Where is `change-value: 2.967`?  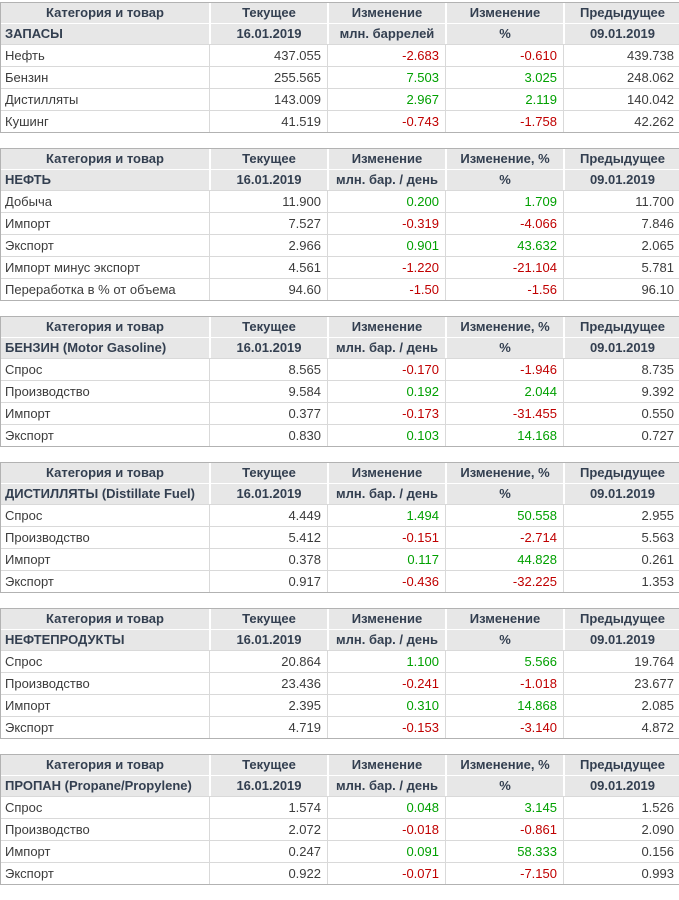
change-value: 2.967 is located at coordinates (386, 99).